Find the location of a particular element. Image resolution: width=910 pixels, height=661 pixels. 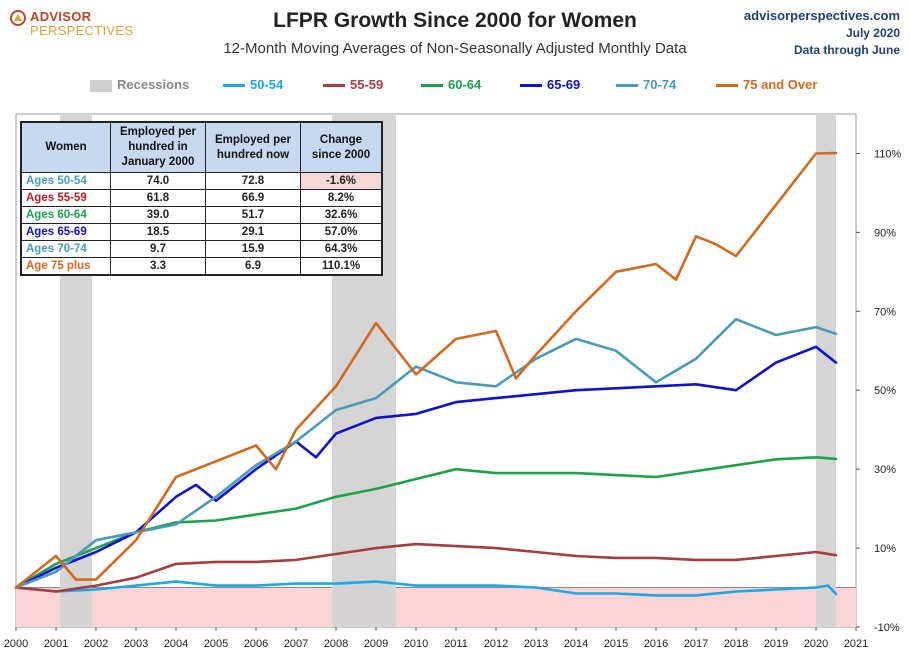

y-tick-label: 10% is located at coordinates (885, 549).